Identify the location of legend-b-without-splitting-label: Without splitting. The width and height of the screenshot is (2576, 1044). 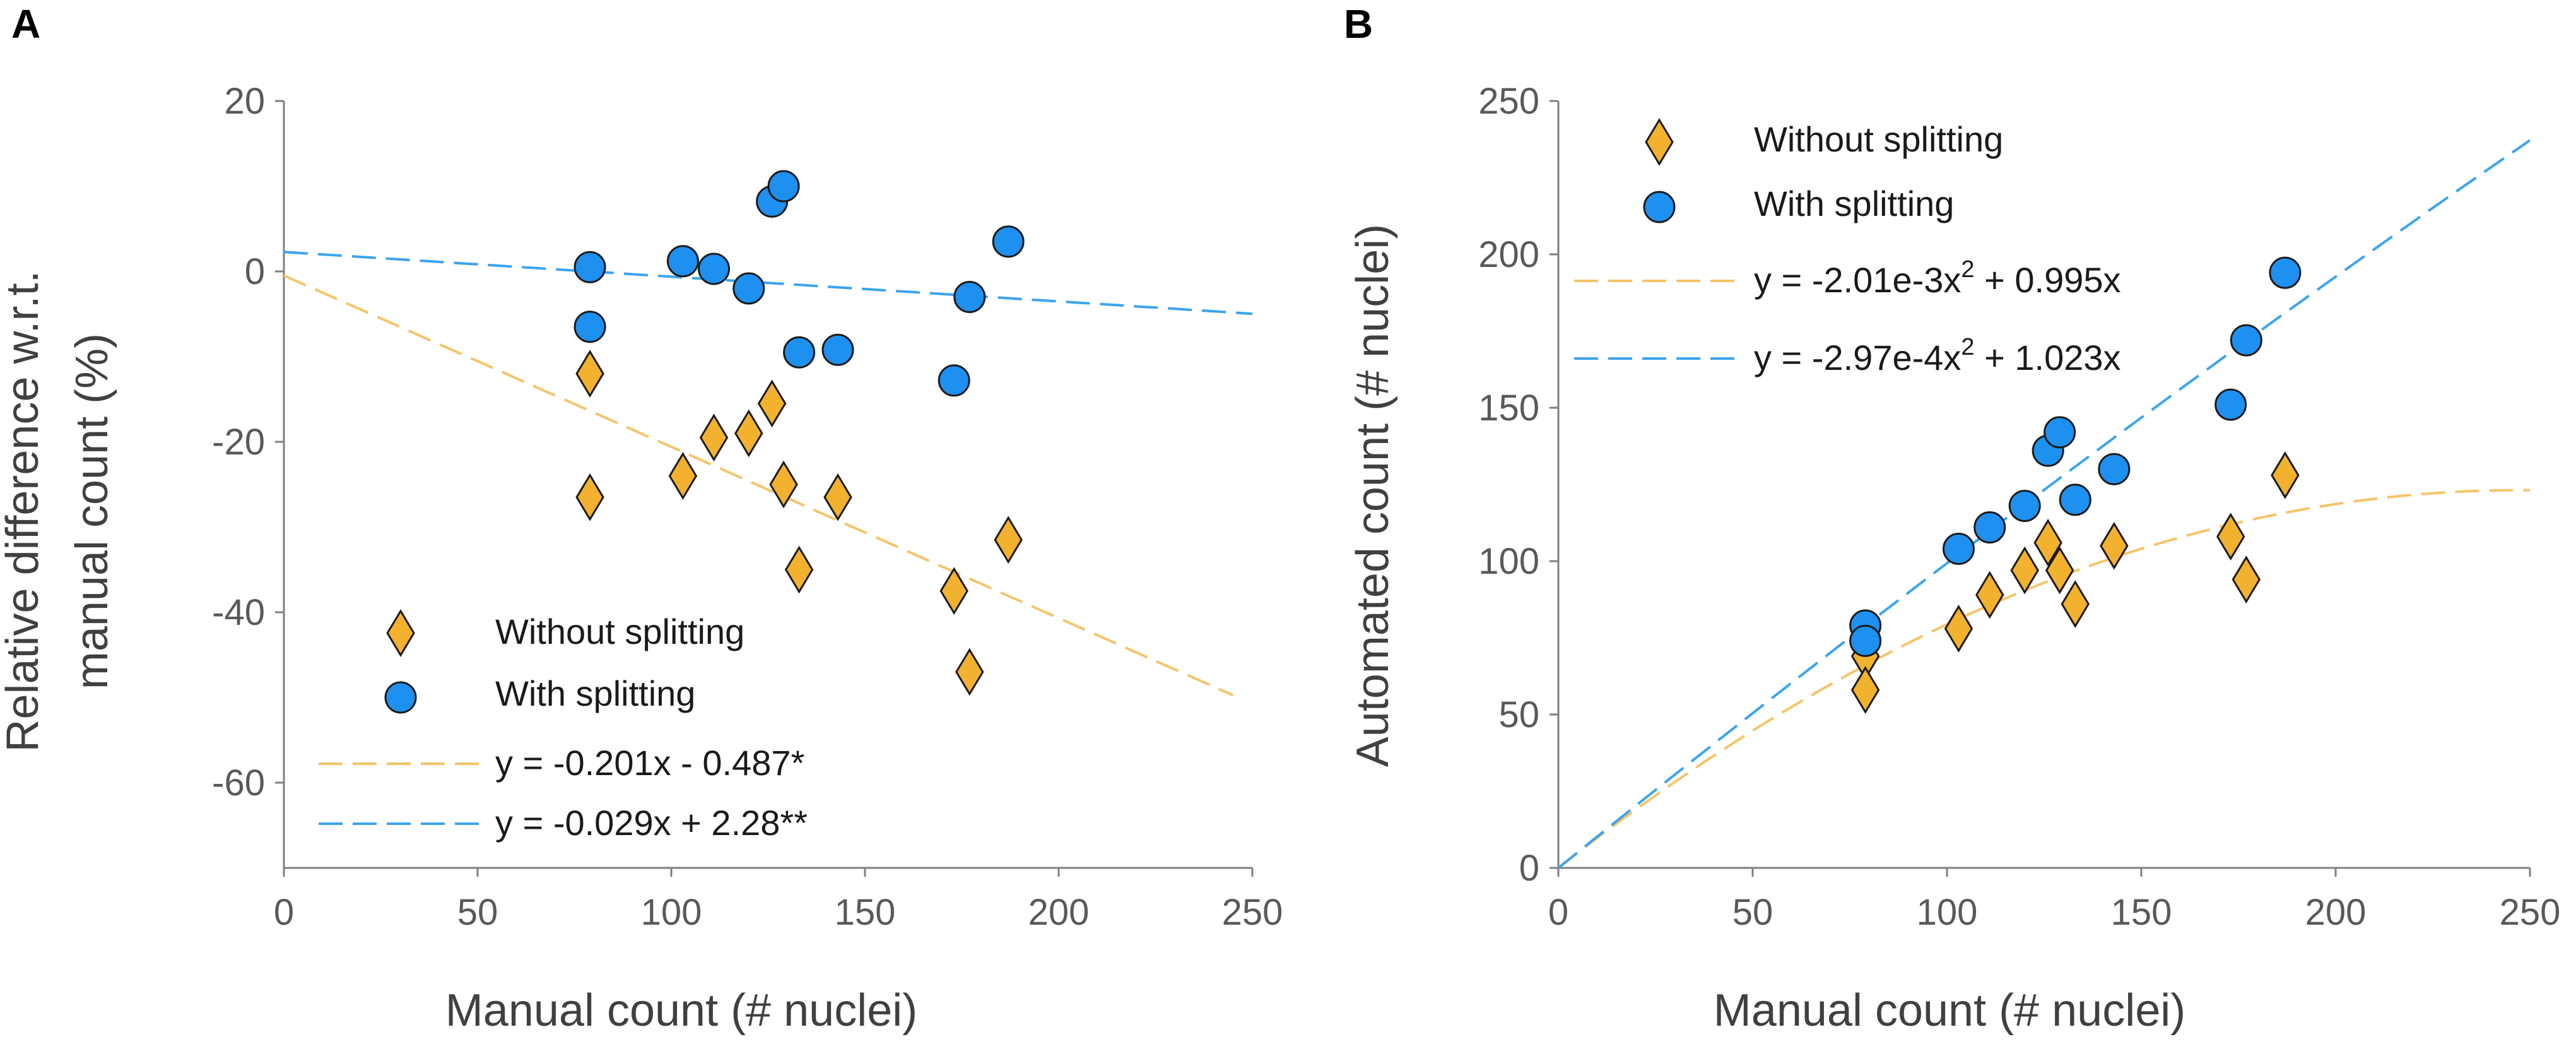
(1878, 139).